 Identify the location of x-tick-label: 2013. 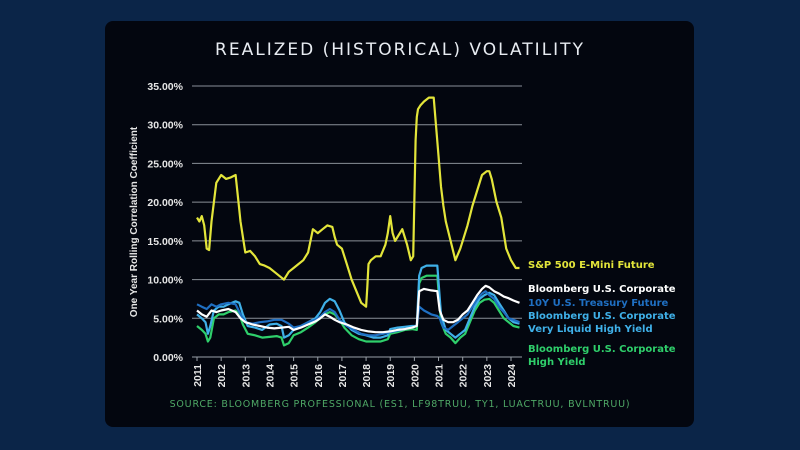
(246, 376).